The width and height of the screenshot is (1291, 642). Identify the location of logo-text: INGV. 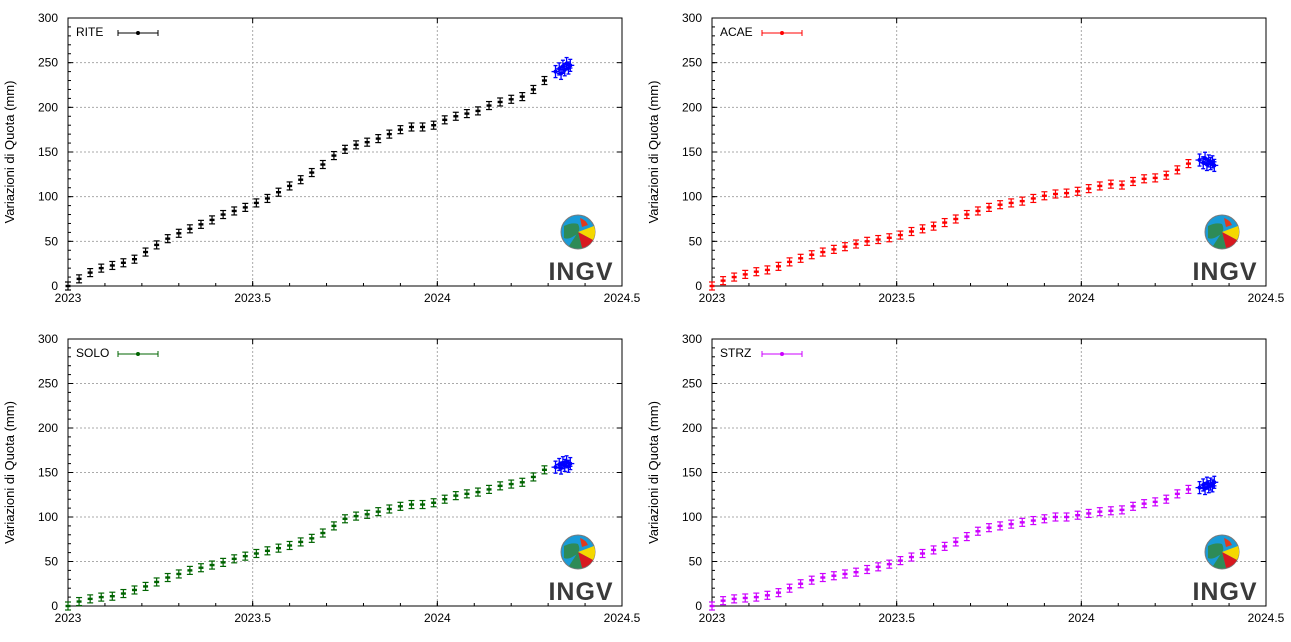
(1224, 272).